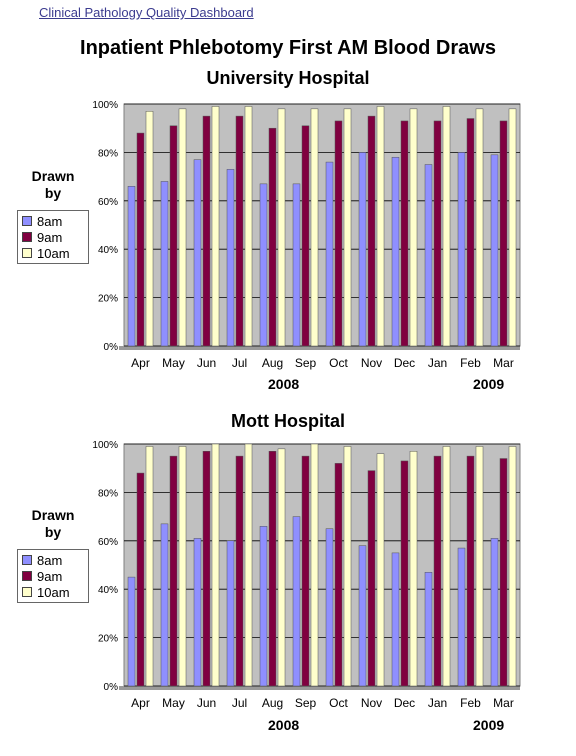  Describe the element at coordinates (206, 569) in the screenshot. I see `bar-9am-jun` at that location.